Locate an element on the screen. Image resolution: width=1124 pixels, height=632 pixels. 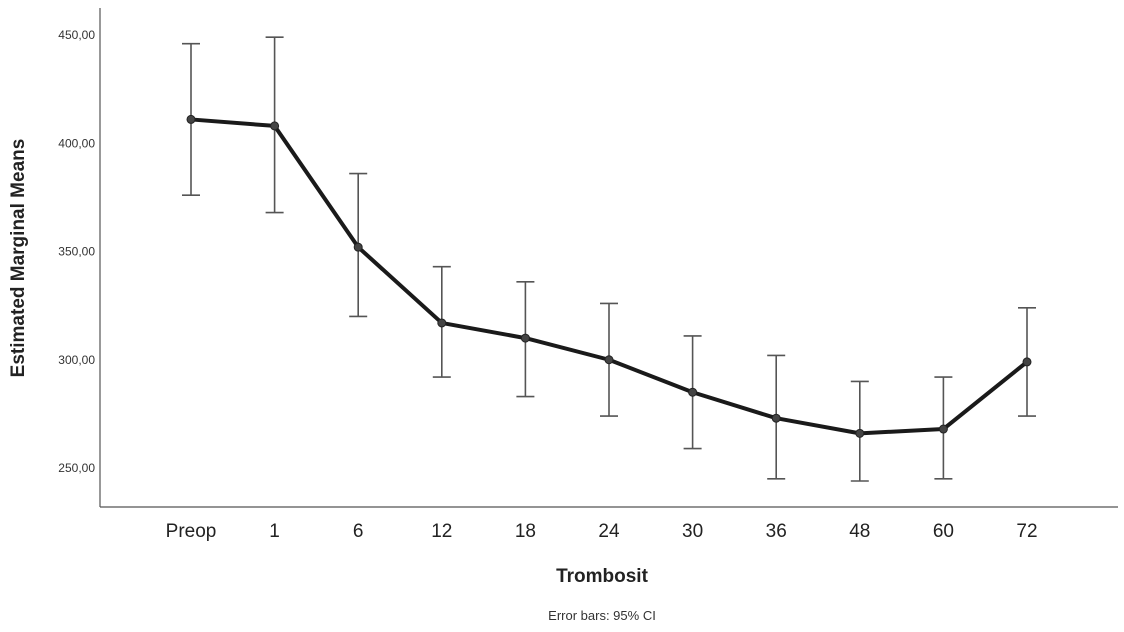
y-tick-label: 250,00 is located at coordinates (76, 468).